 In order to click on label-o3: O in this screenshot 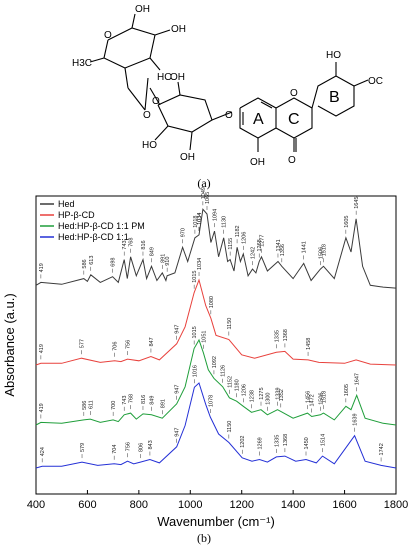, I will do `click(156, 101)`.